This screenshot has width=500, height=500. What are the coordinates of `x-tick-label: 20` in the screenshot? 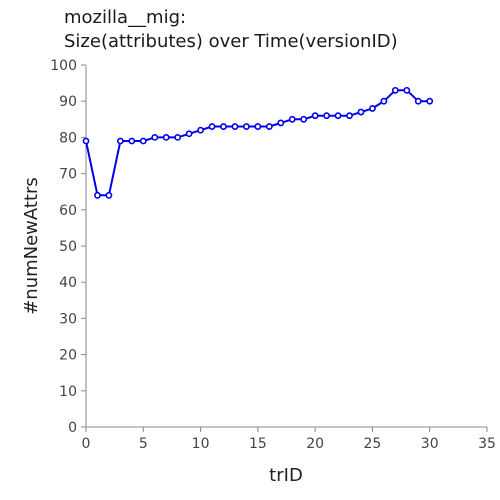 It's located at (315, 444).